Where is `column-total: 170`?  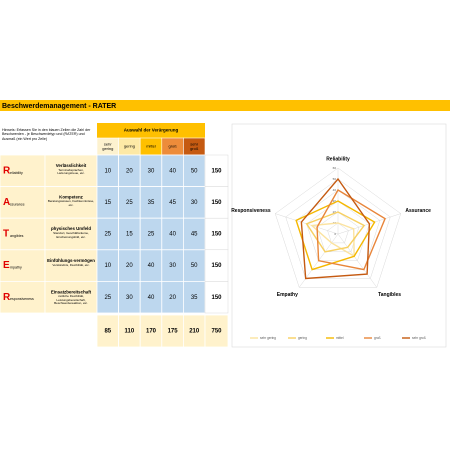
column-total: 170 is located at coordinates (151, 332).